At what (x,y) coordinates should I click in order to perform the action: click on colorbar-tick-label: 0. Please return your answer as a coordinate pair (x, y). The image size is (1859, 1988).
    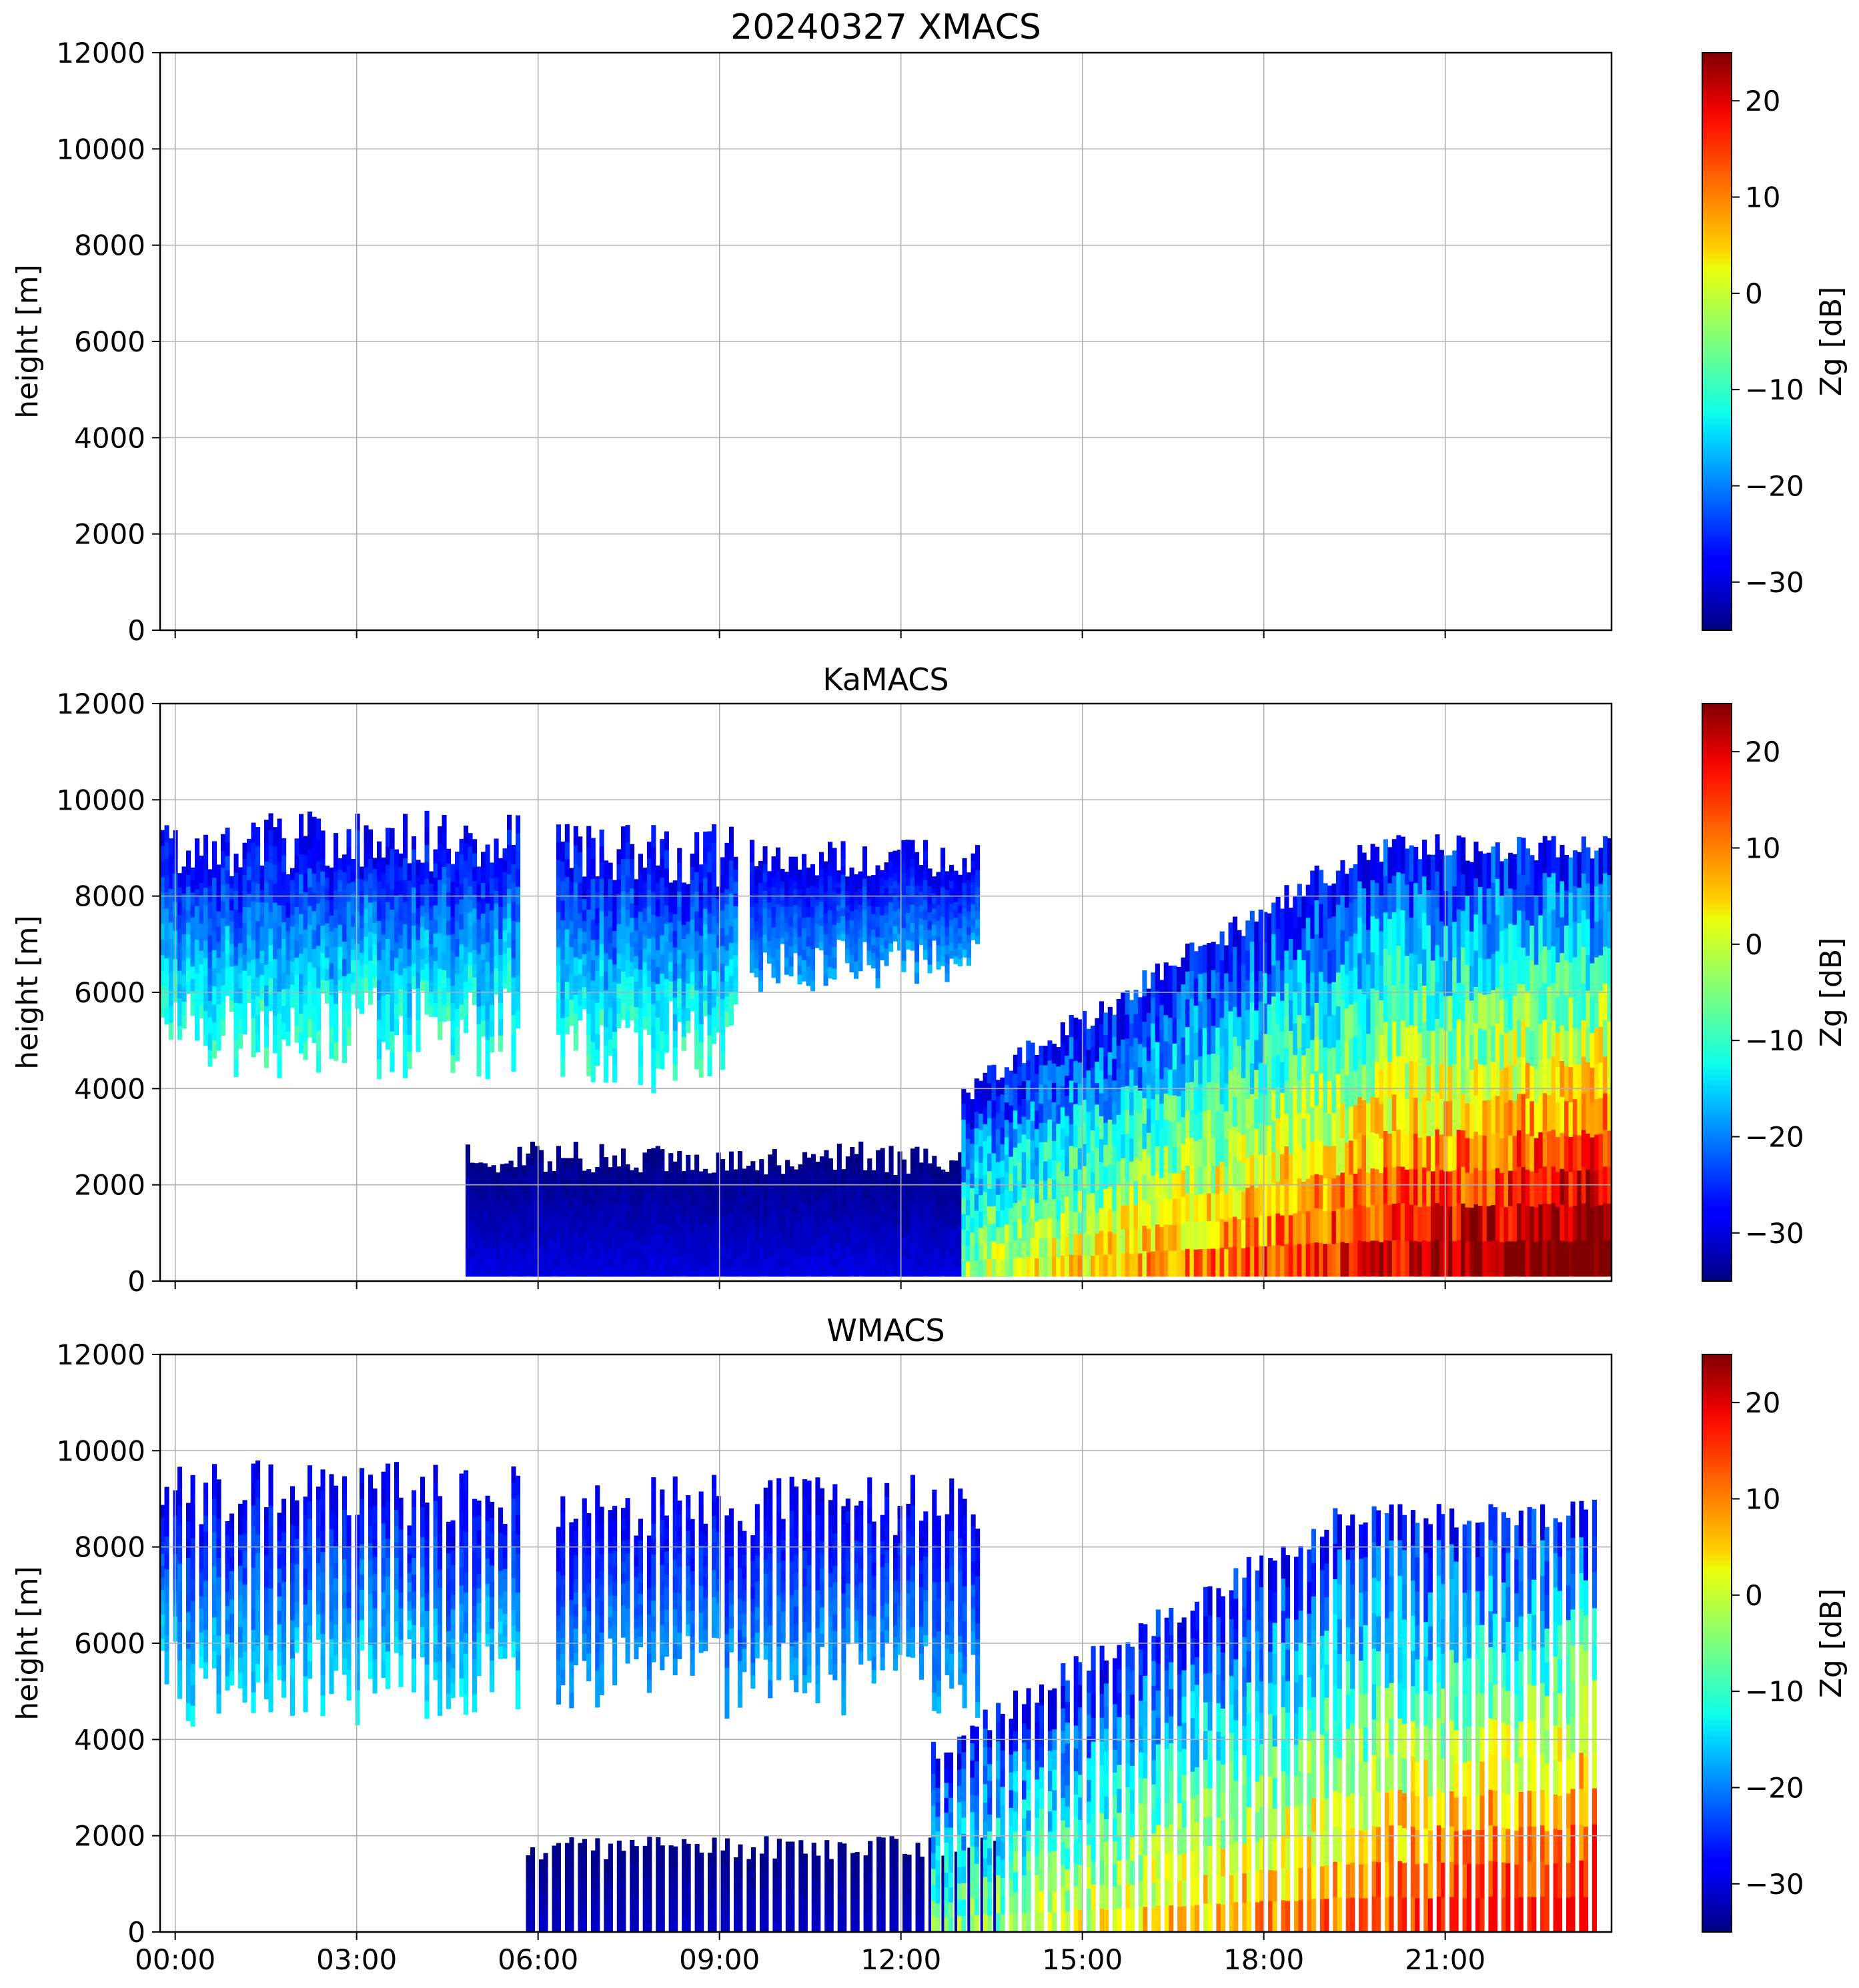
    Looking at the image, I should click on (1754, 293).